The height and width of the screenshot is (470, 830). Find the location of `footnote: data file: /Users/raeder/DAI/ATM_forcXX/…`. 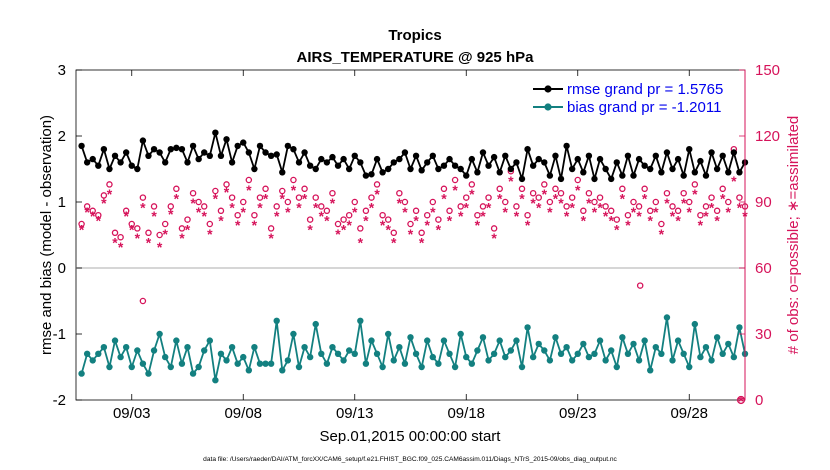

footnote: data file: /Users/raeder/DAI/ATM_forcXX/… is located at coordinates (410, 459).